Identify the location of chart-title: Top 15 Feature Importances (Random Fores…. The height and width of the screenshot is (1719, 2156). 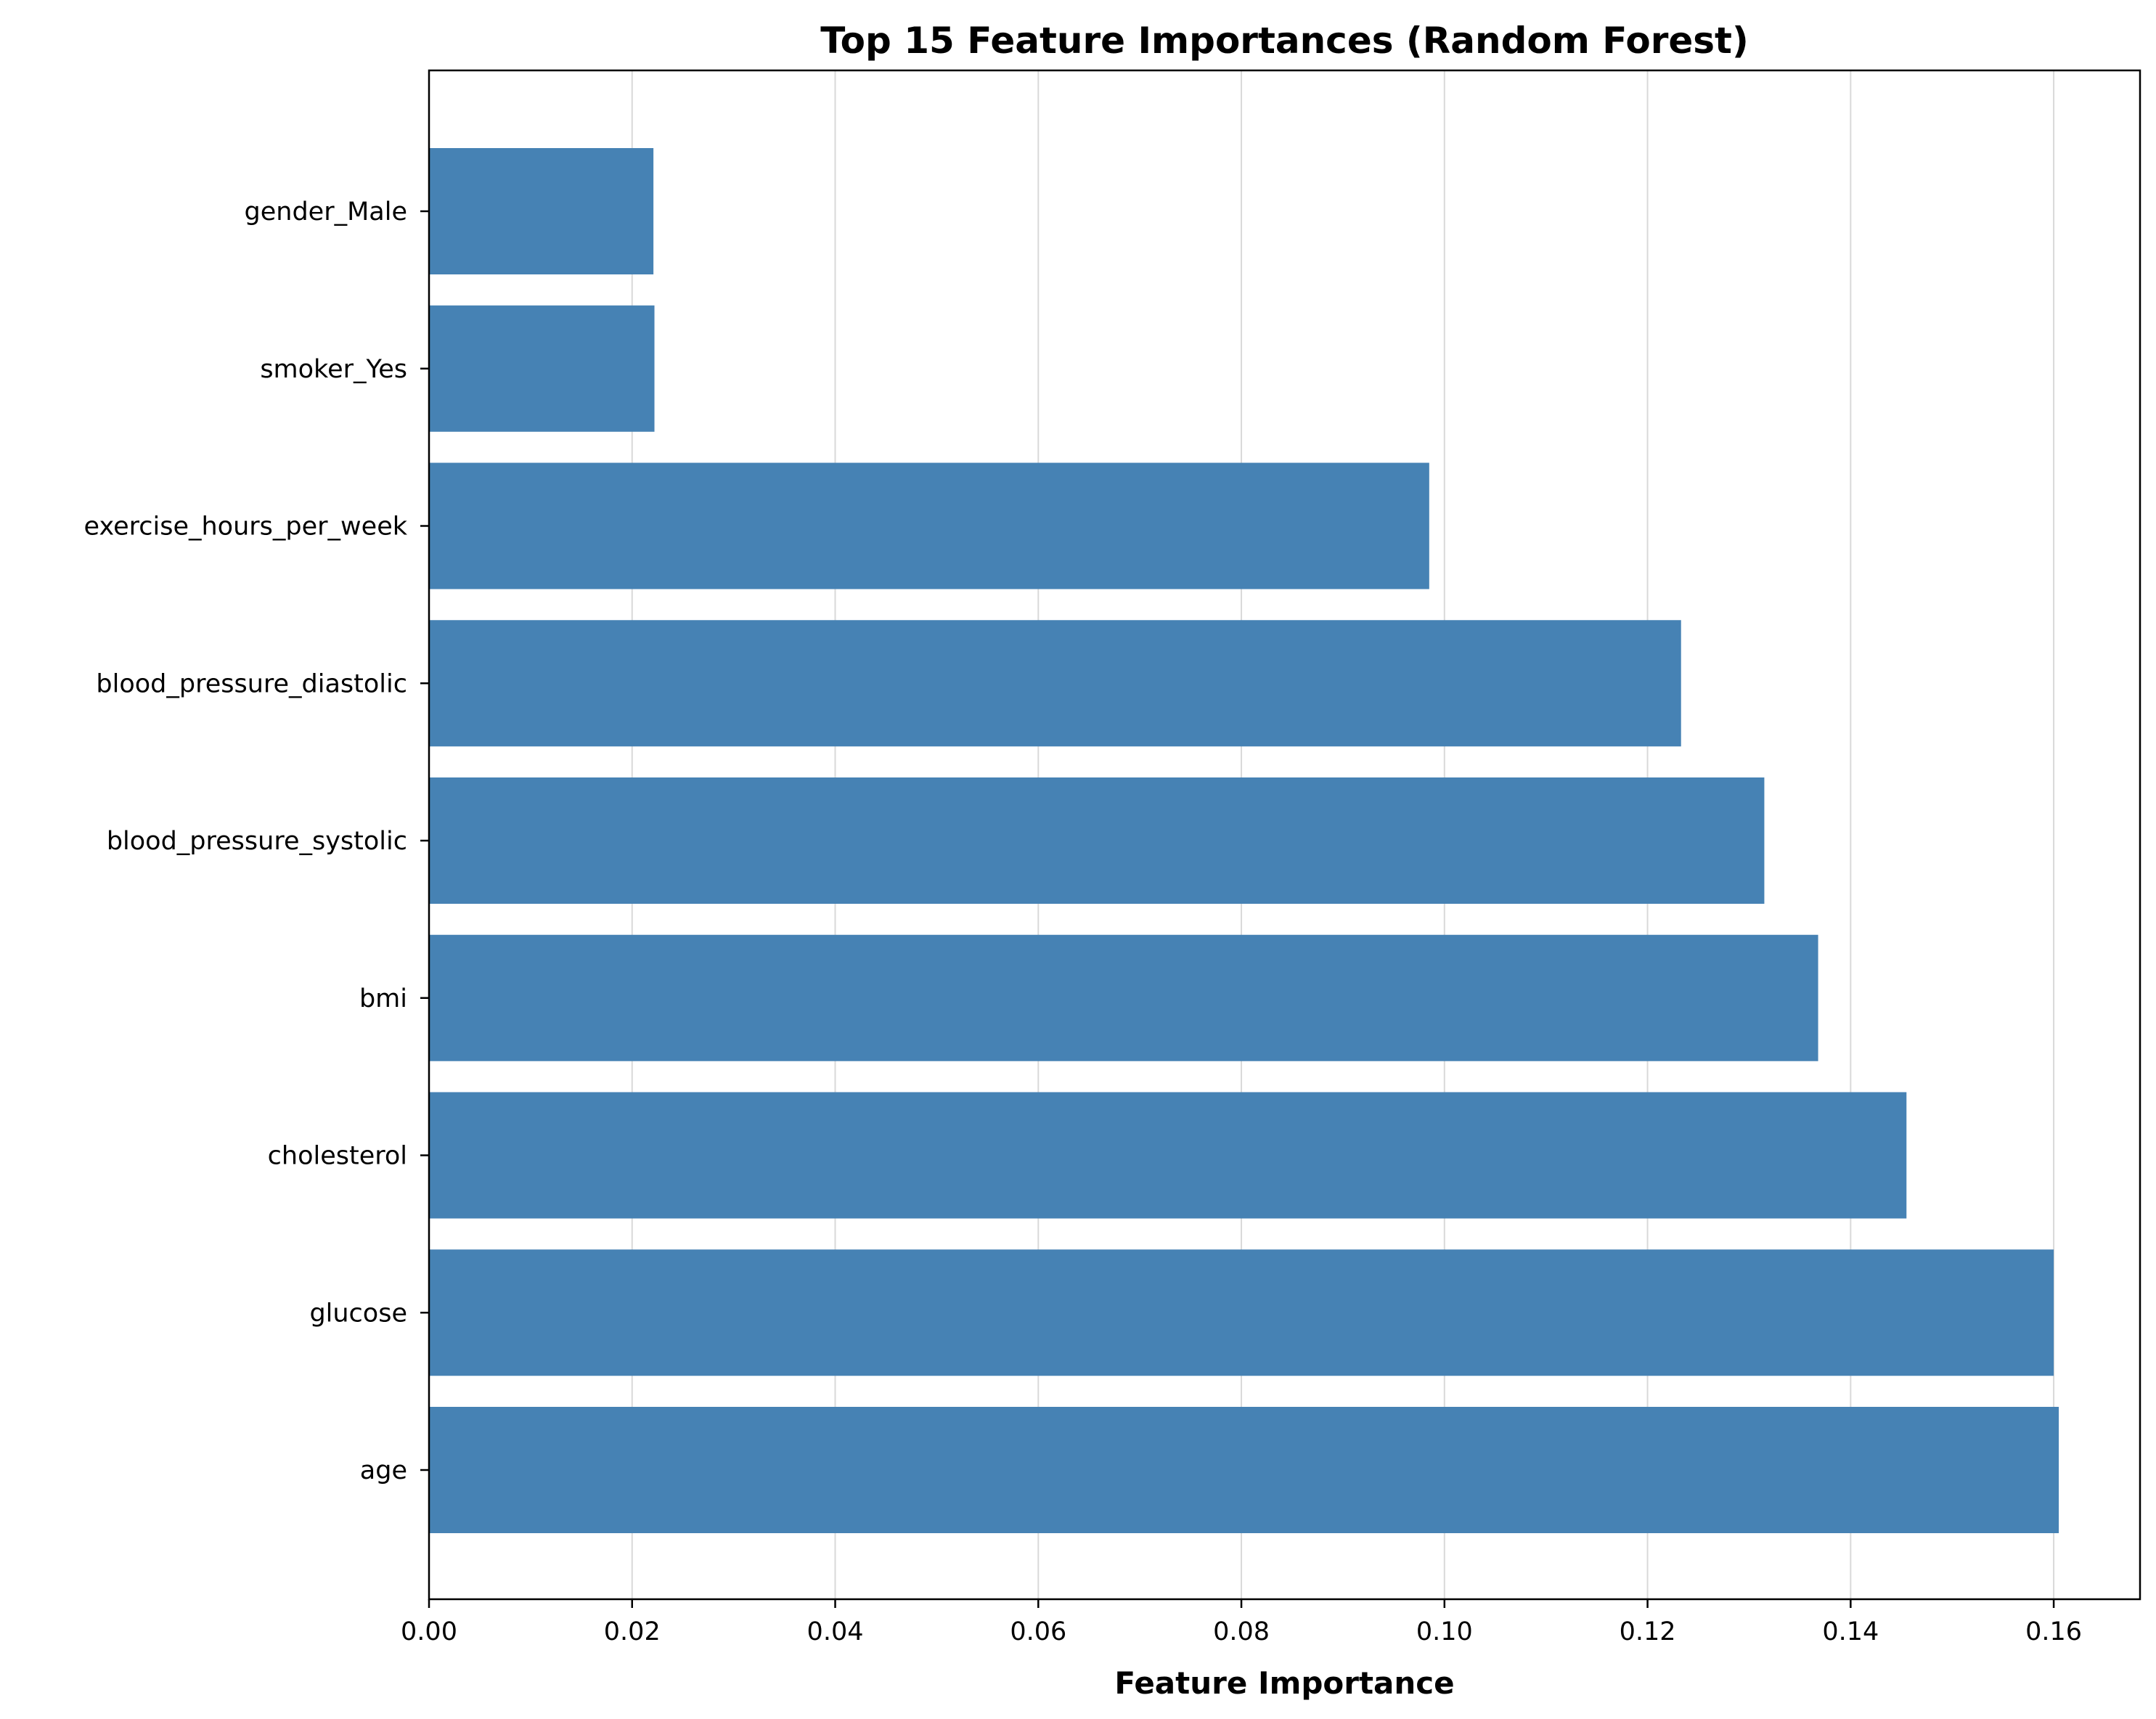
(1285, 41).